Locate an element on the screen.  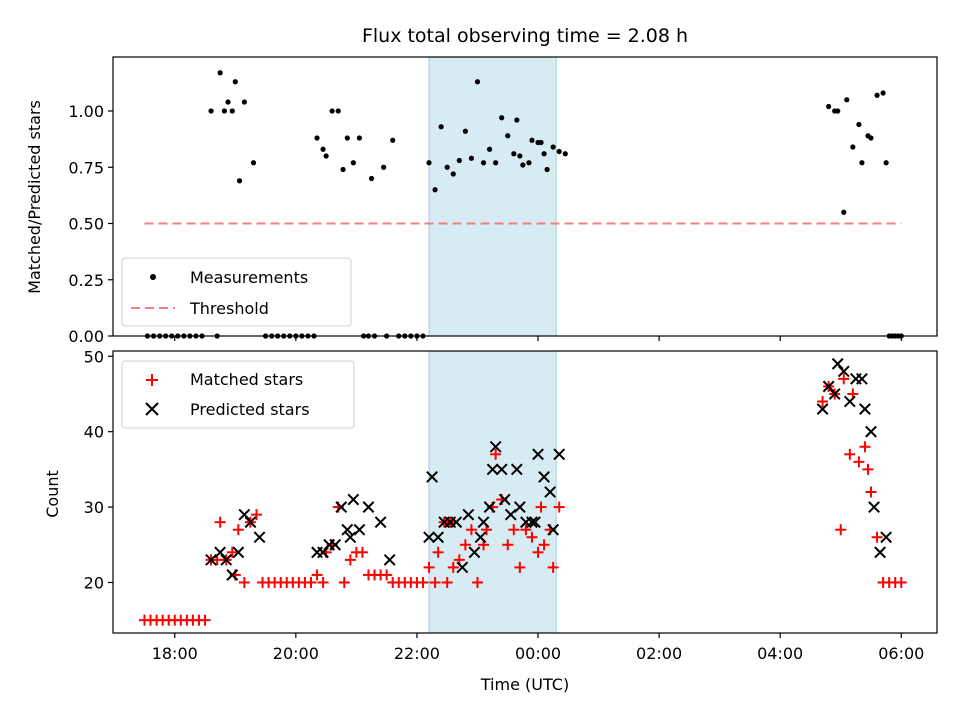
top-y-tick-label: 0.25 is located at coordinates (86, 280).